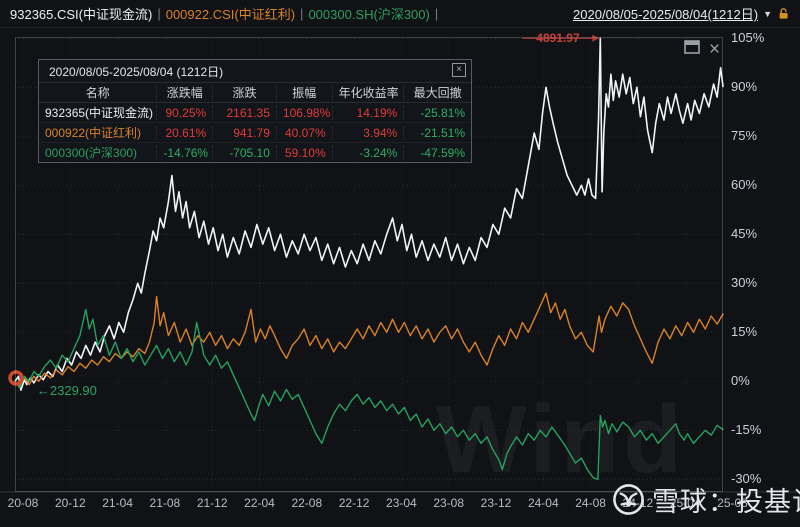 The image size is (800, 527). I want to click on x-tick-label: 20-12, so click(70, 503).